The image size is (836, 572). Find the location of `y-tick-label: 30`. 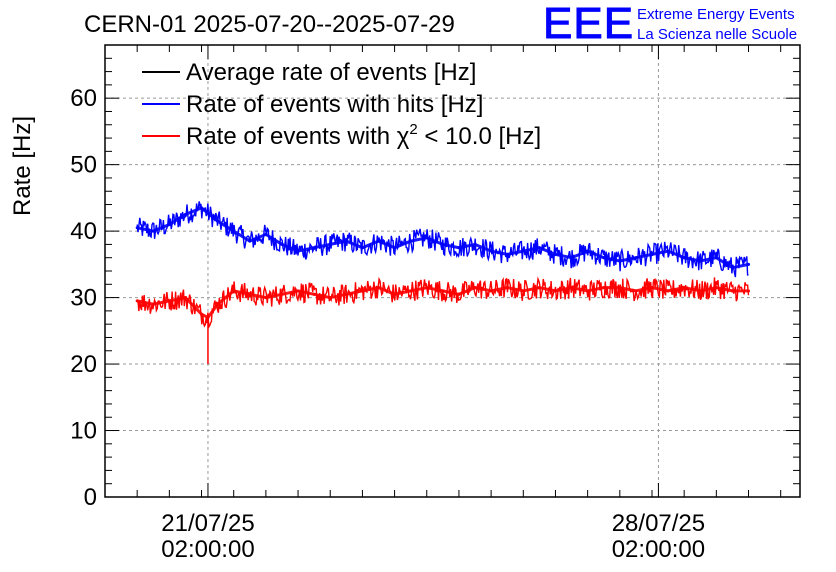

y-tick-label: 30 is located at coordinates (83, 298).